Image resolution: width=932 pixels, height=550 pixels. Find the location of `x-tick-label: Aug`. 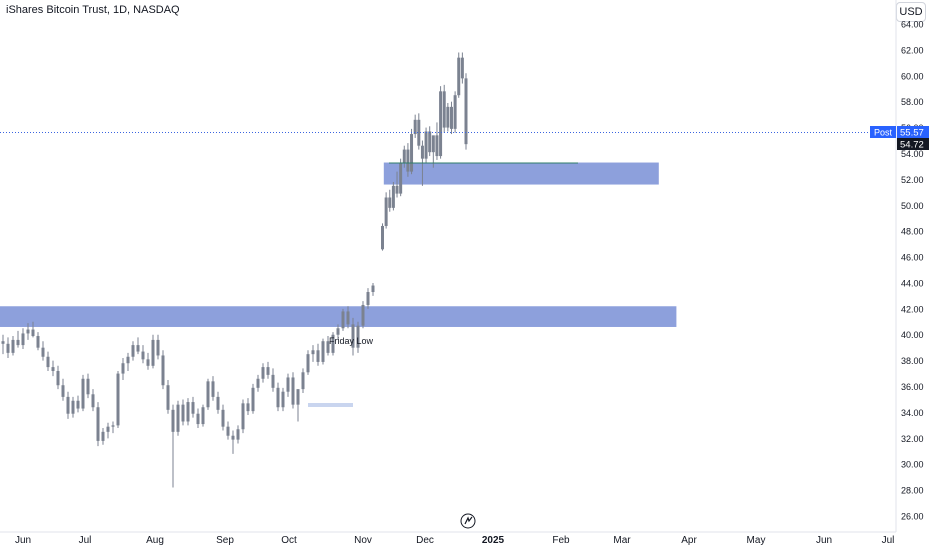

x-tick-label: Aug is located at coordinates (155, 540).